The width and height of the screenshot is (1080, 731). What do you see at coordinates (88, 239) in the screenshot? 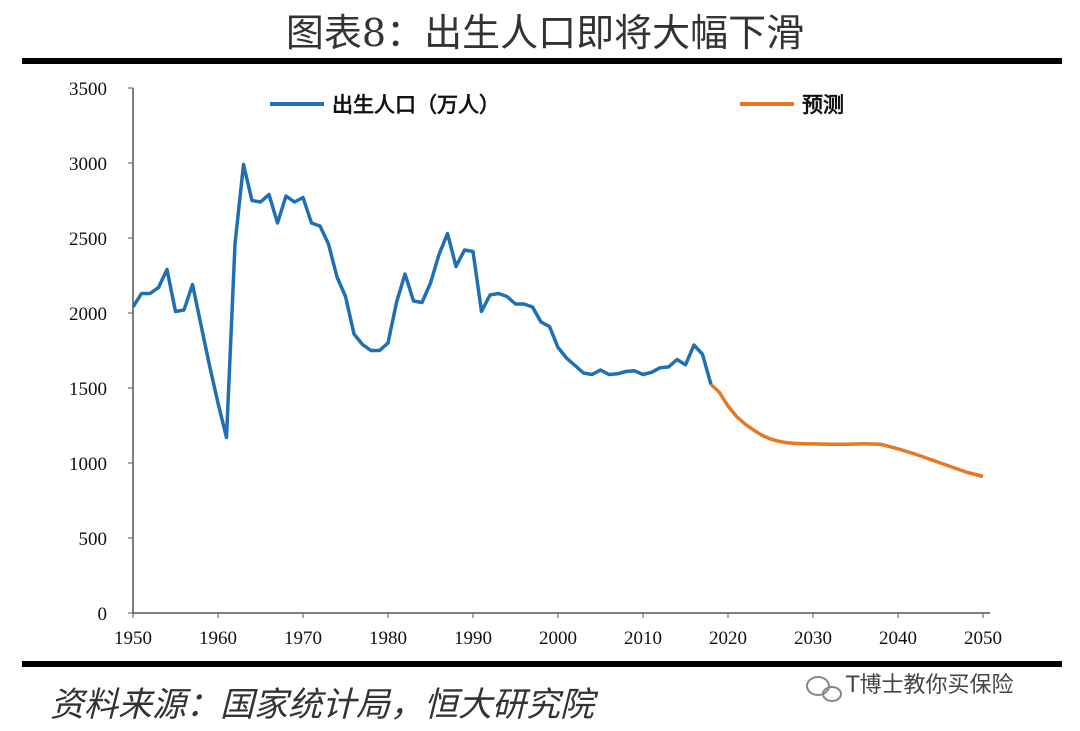
I see `y-tick-label: 2500` at bounding box center [88, 239].